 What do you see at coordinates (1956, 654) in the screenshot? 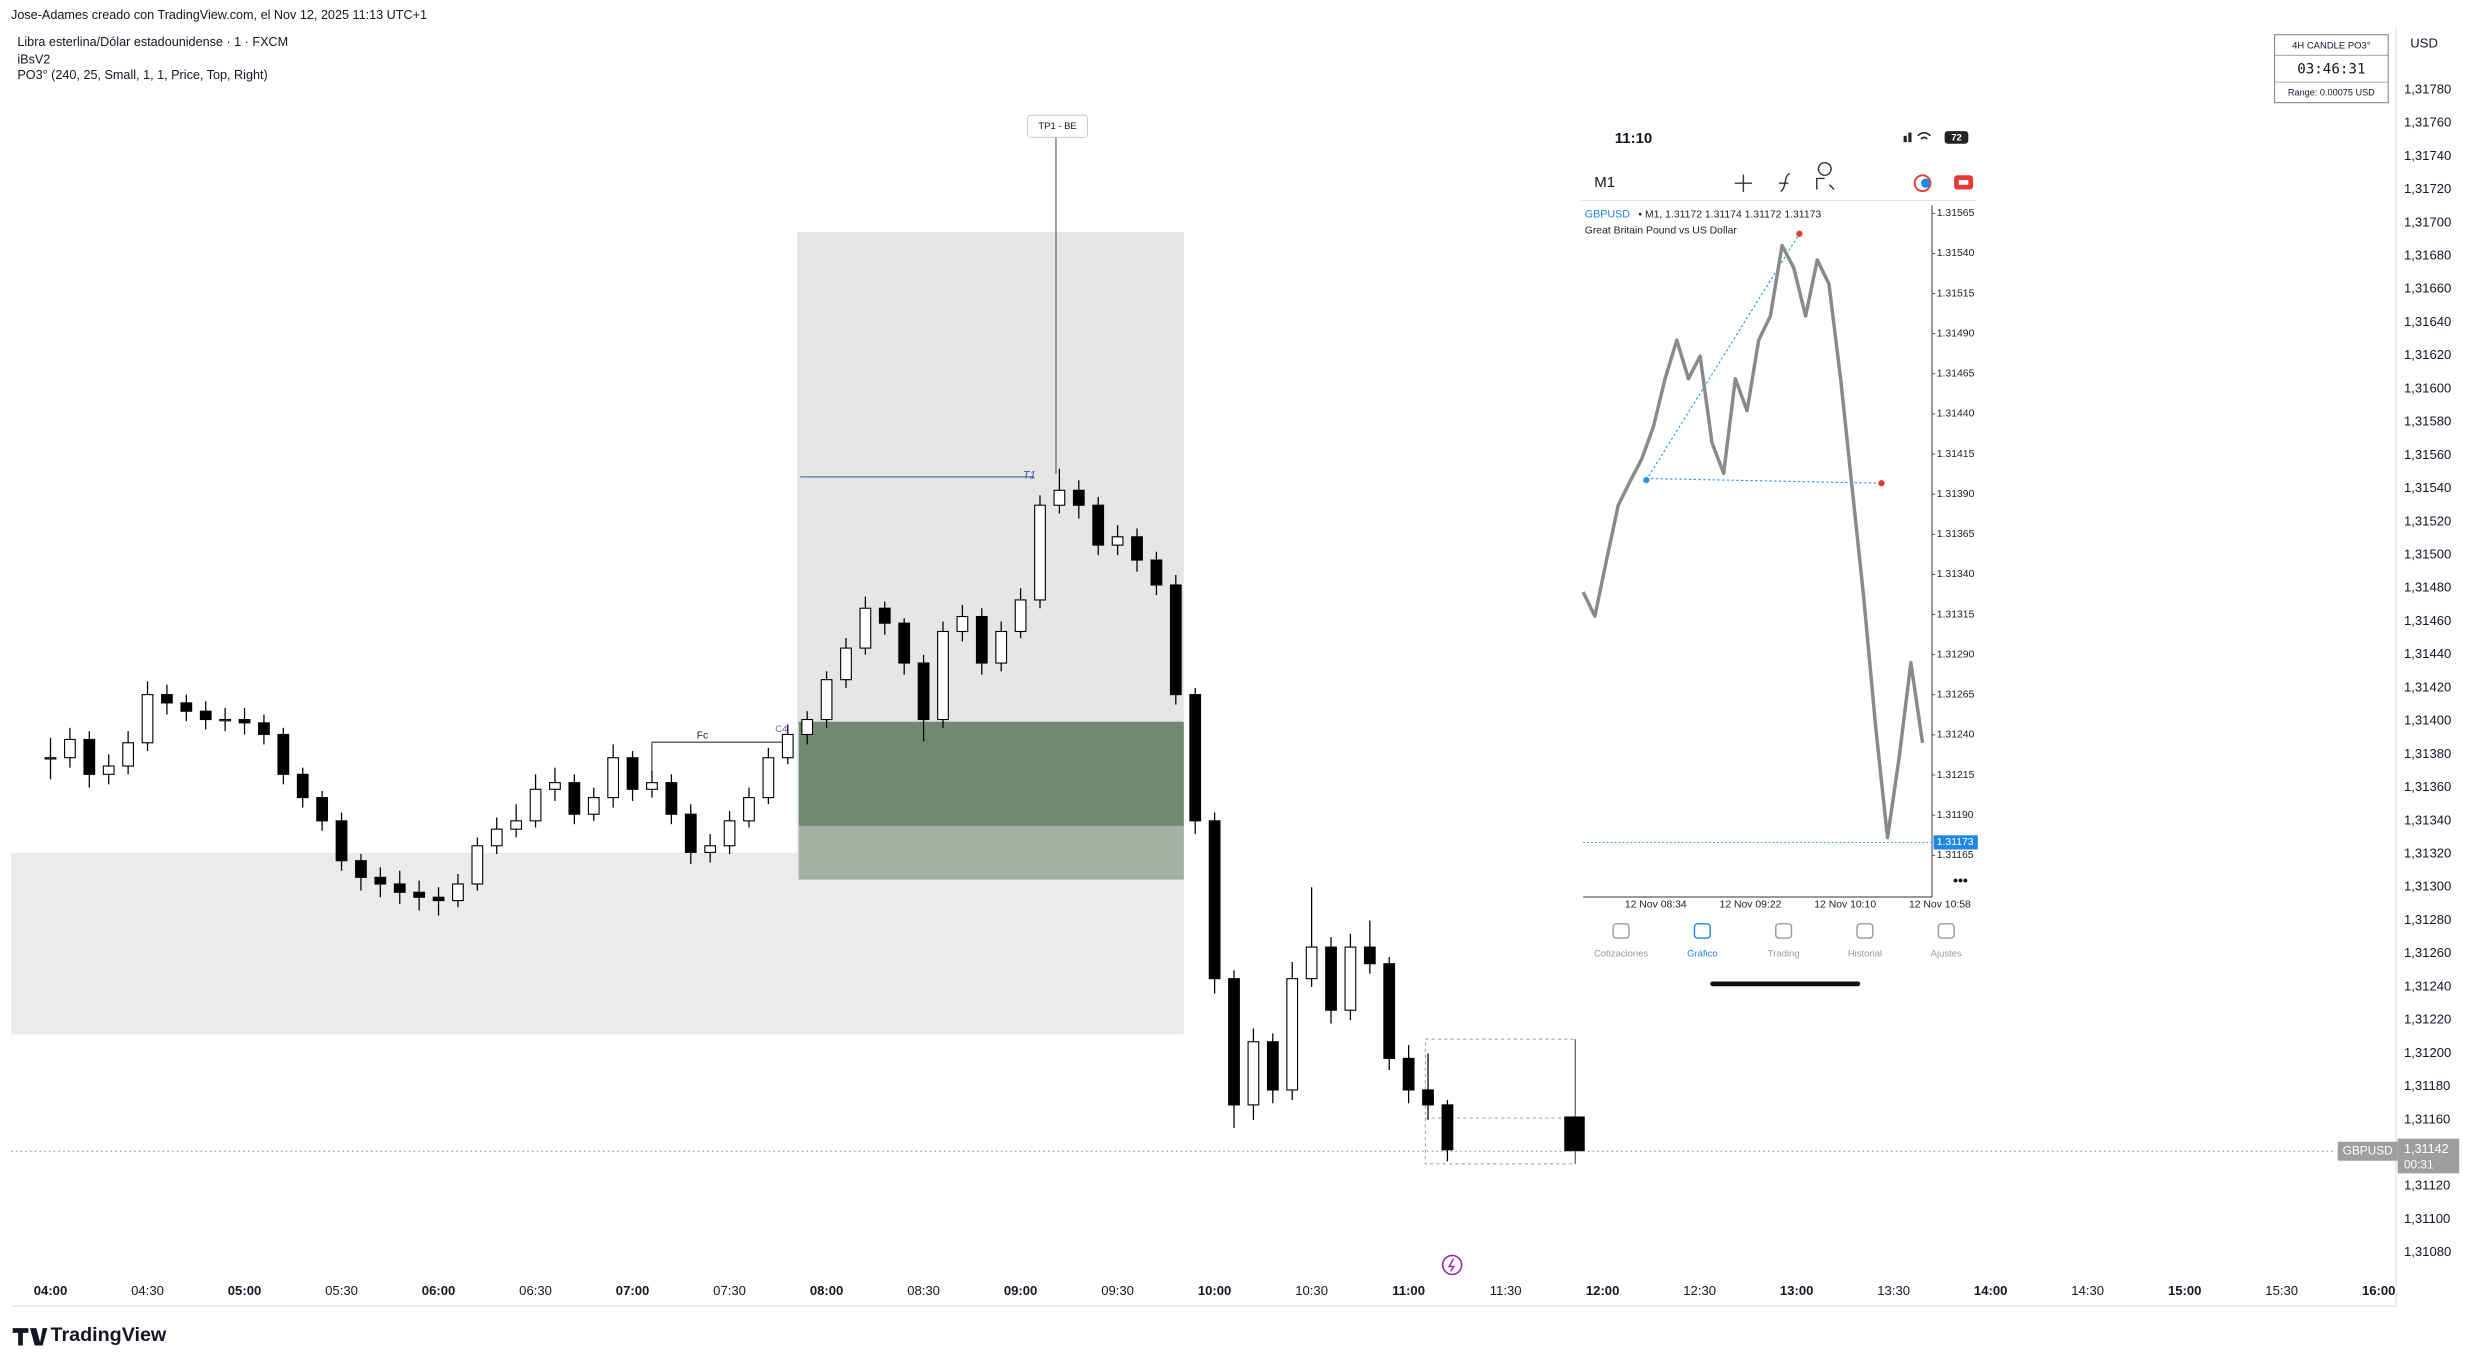
I see `y-tick-label: 1.31290` at bounding box center [1956, 654].